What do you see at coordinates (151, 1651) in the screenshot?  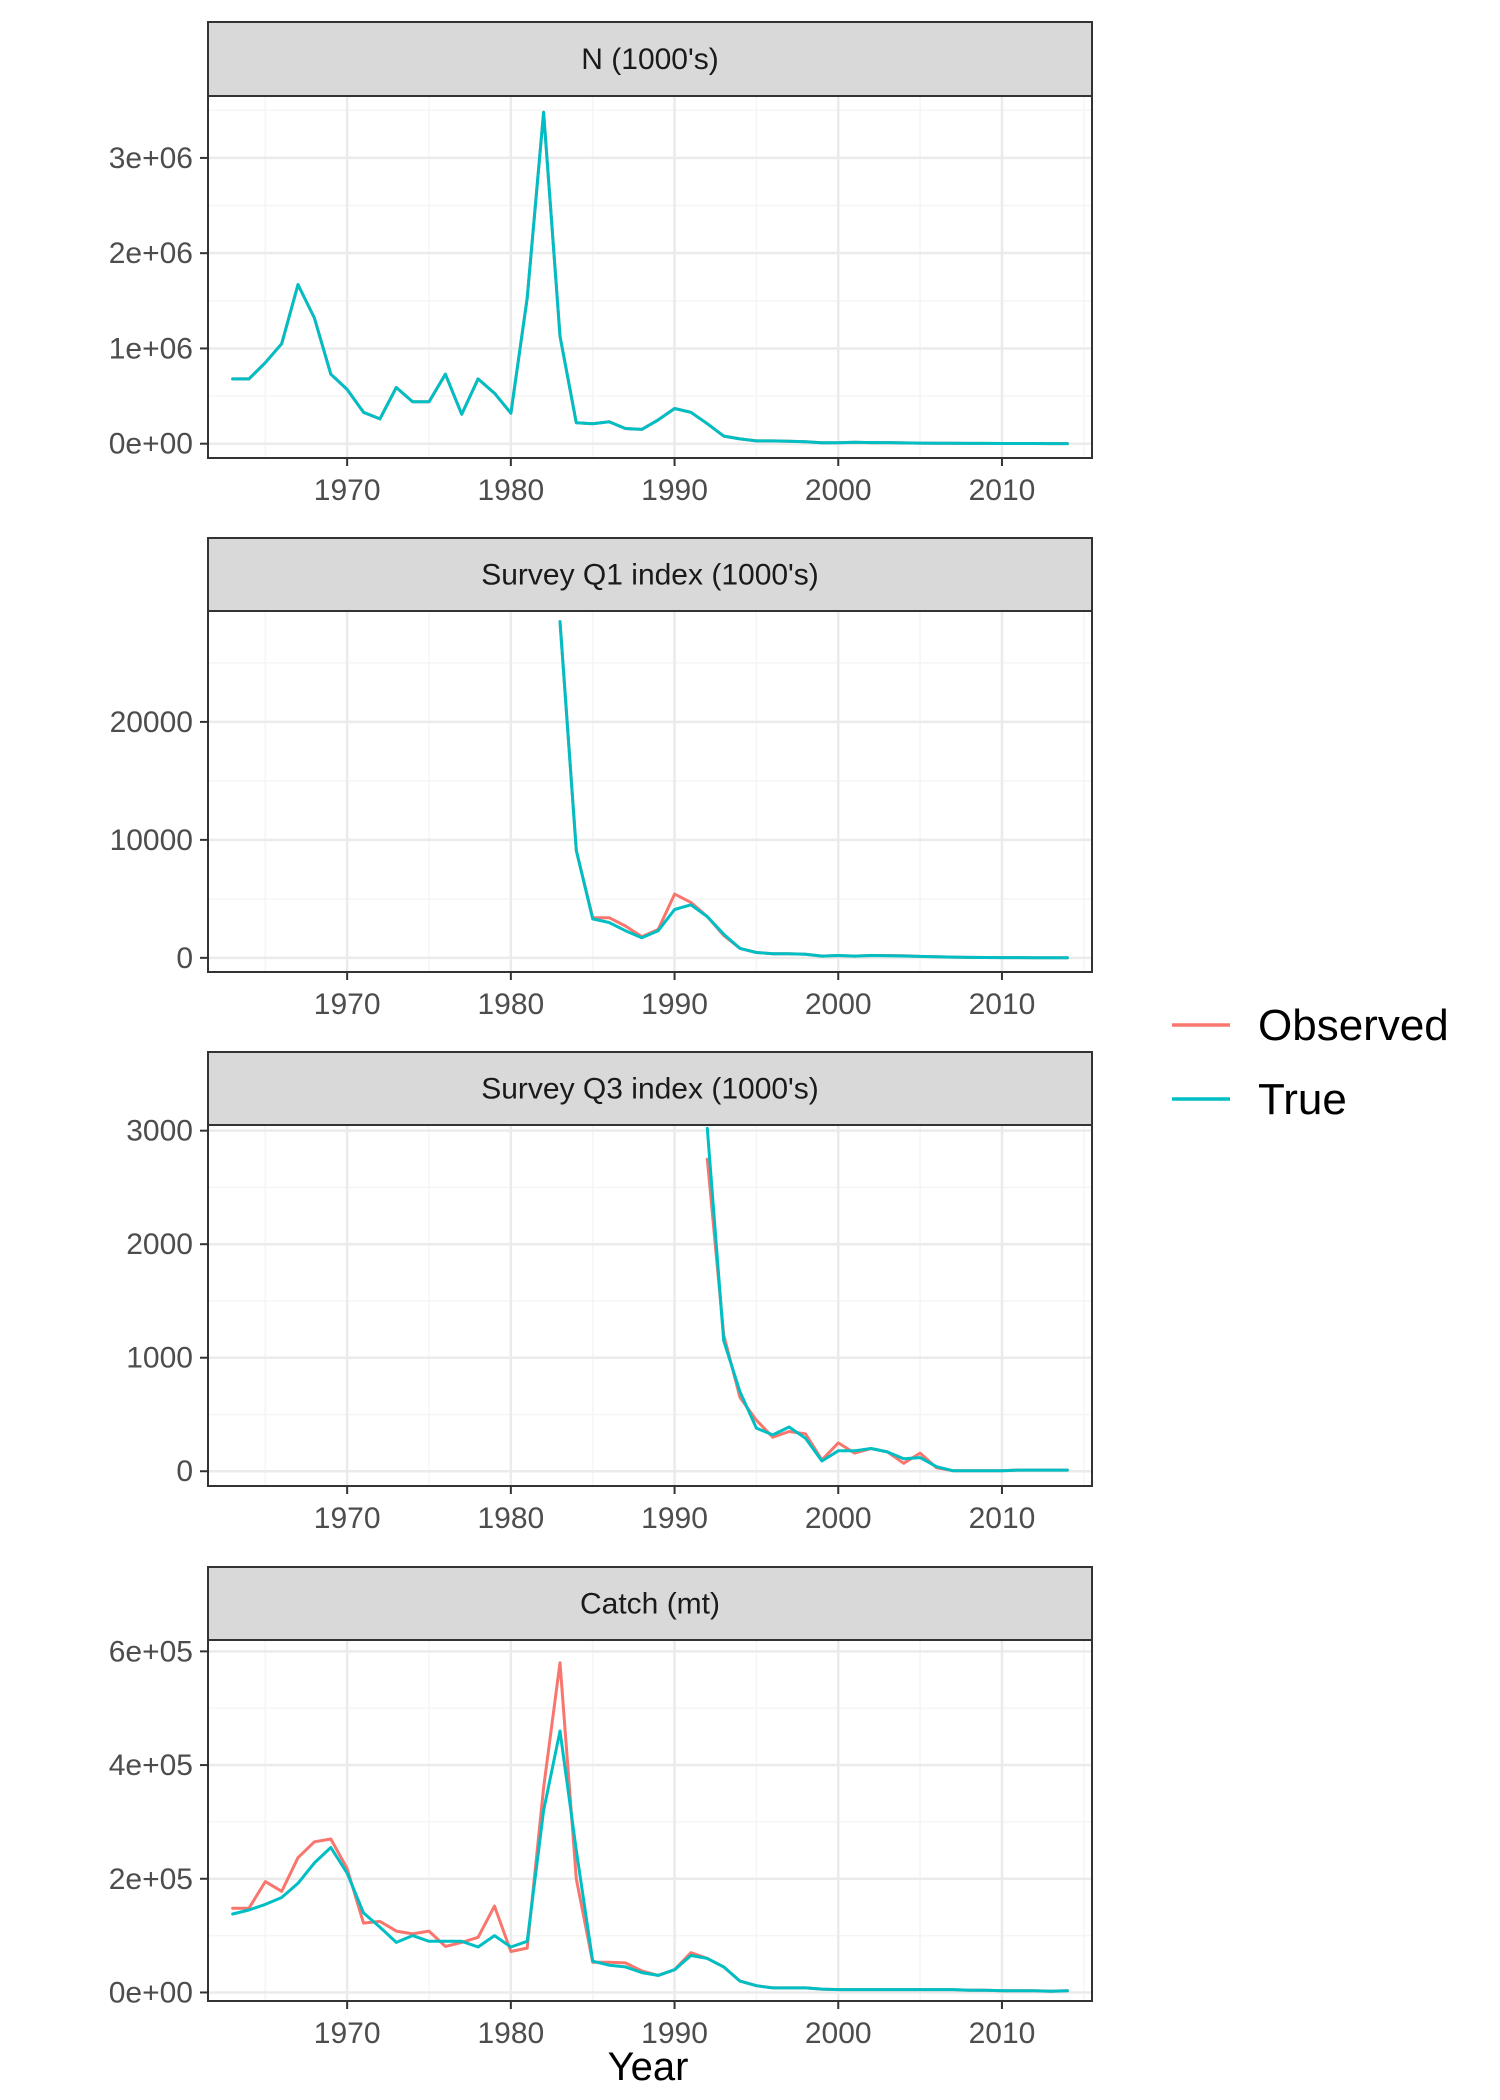 I see `y-tick-label: 6e+05` at bounding box center [151, 1651].